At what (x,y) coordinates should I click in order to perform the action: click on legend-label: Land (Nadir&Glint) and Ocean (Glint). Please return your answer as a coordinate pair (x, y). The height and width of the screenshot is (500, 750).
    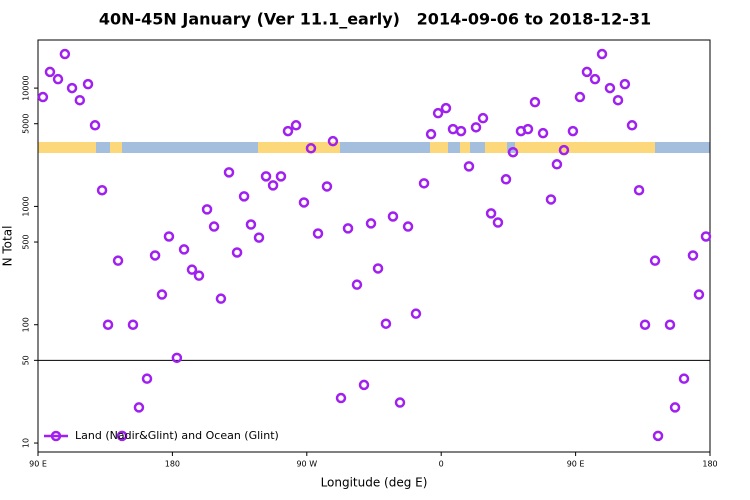
    Looking at the image, I should click on (177, 435).